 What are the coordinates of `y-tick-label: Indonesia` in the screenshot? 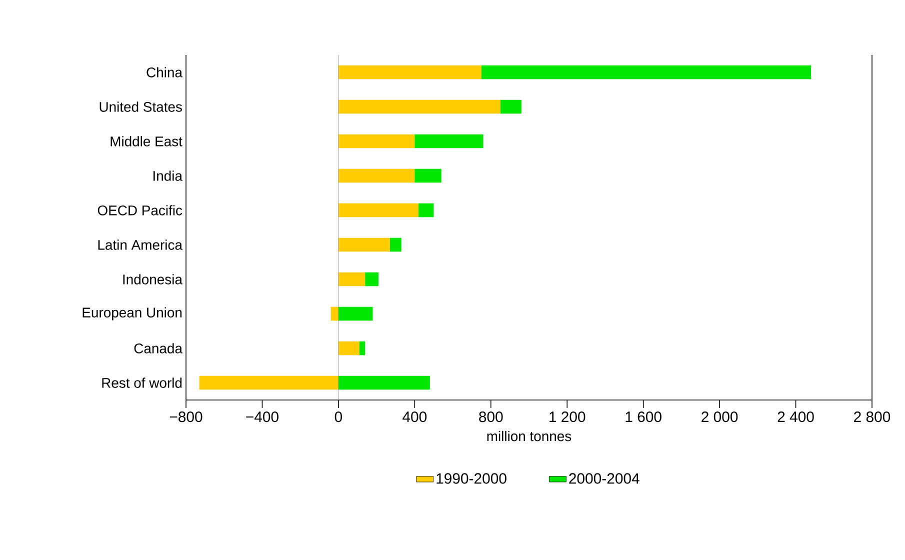 It's located at (152, 279).